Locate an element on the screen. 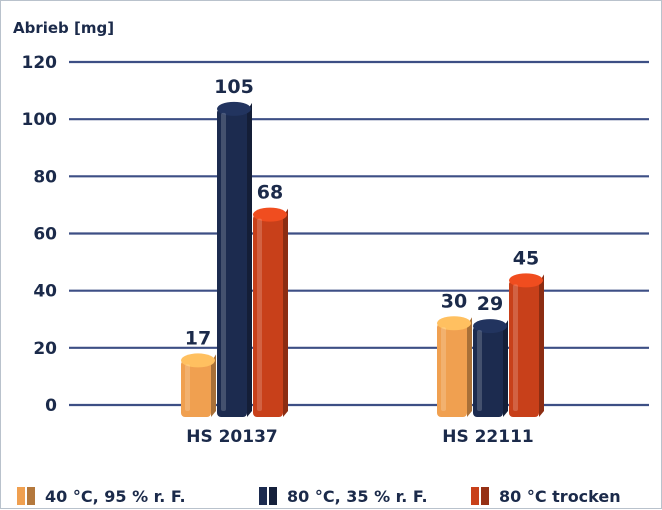 The image size is (662, 510). x-axis-categories: HS 20137 HS 22111 is located at coordinates (360, 437).